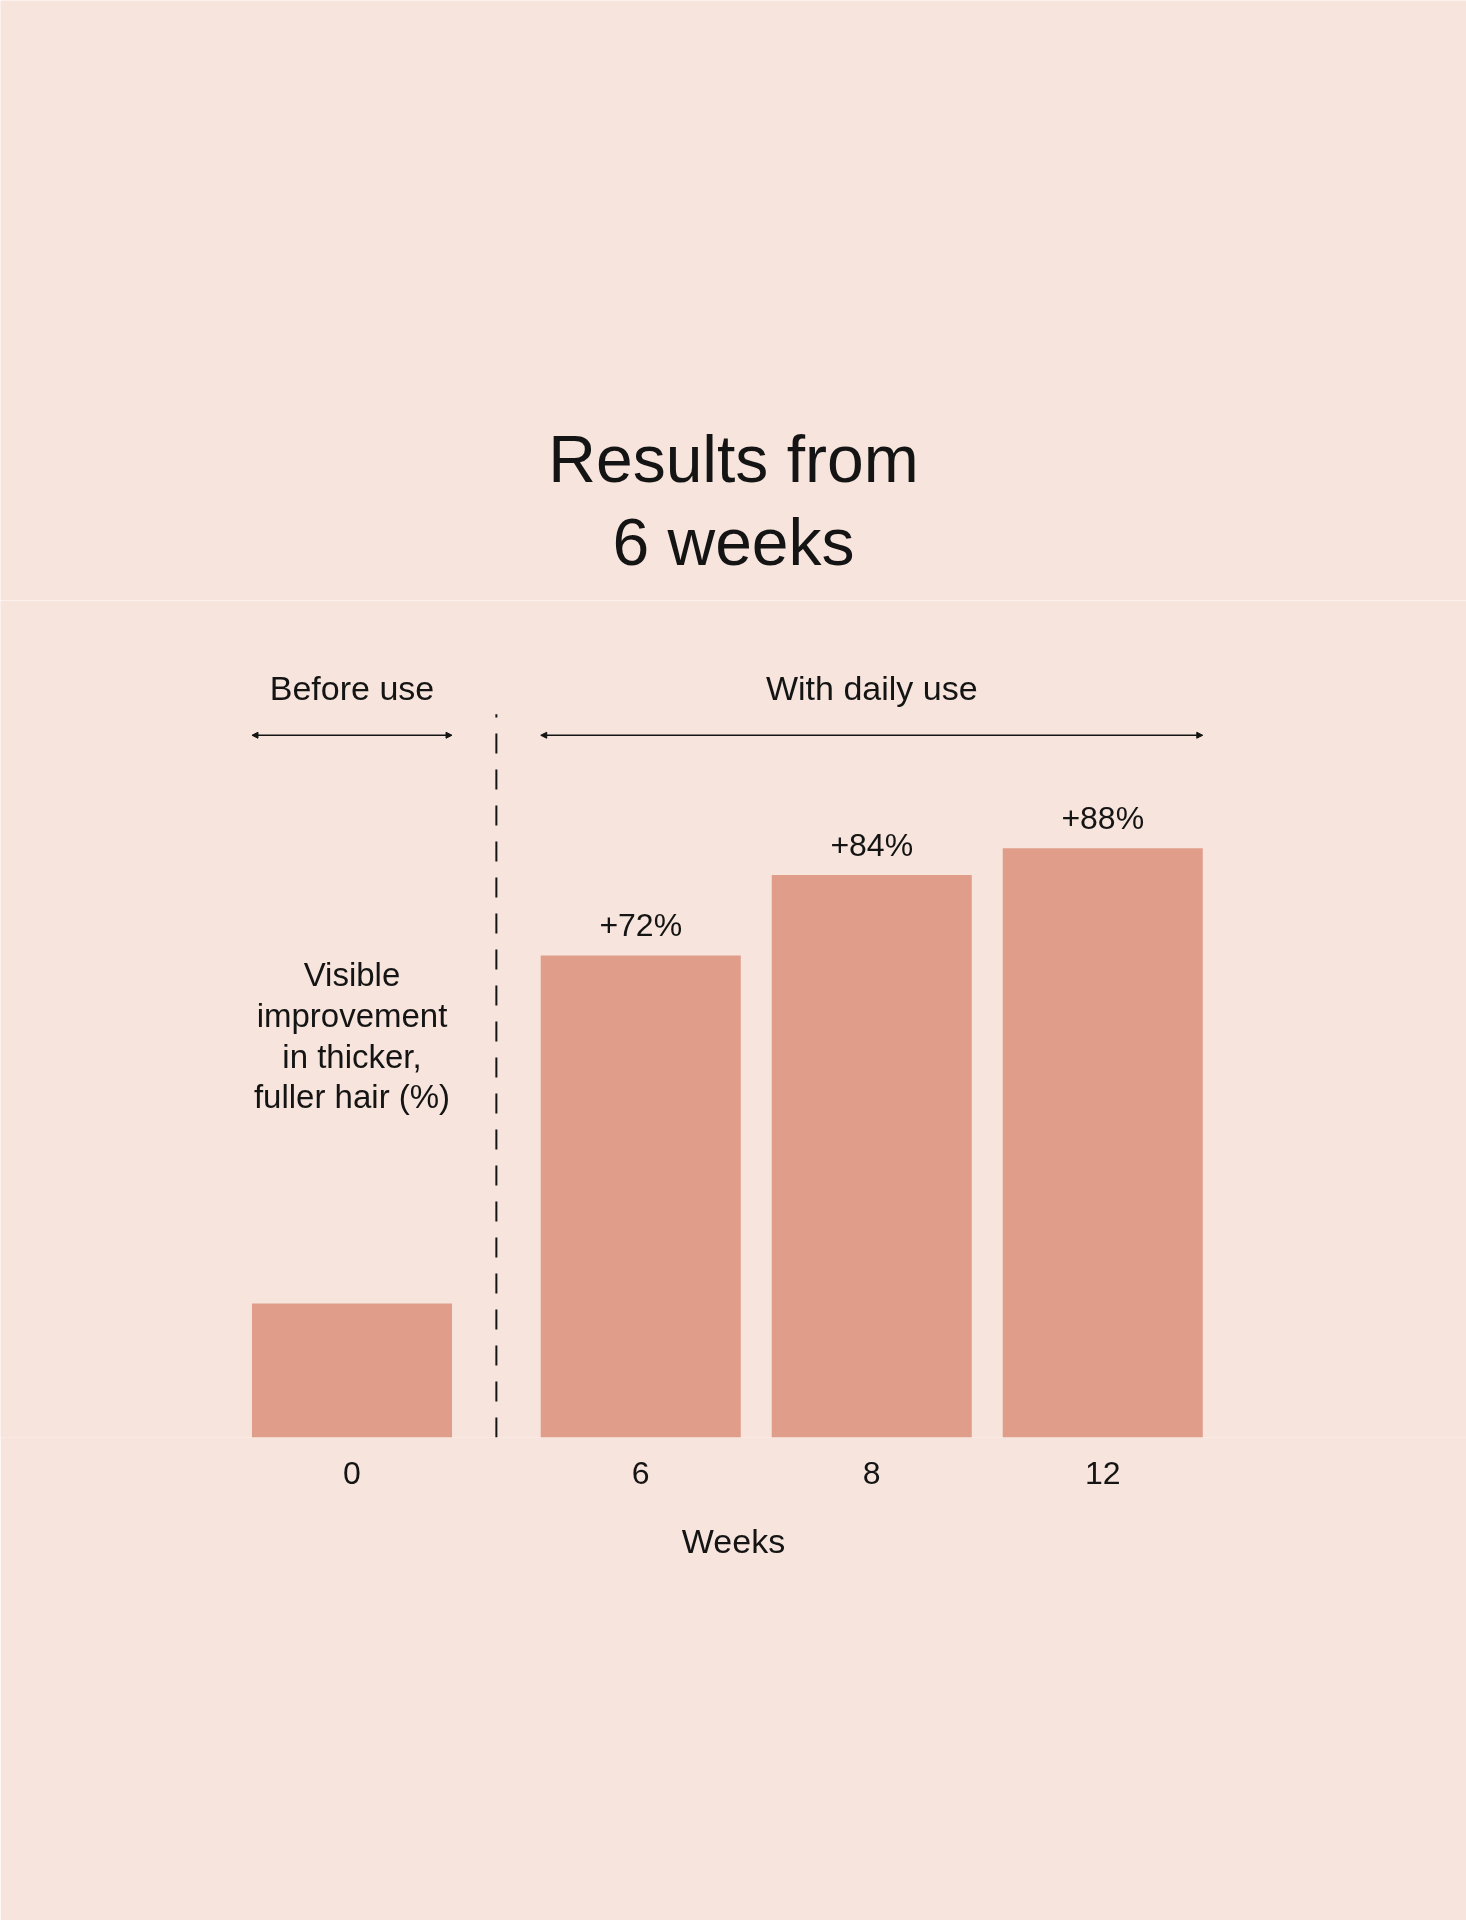  What do you see at coordinates (871, 687) in the screenshot?
I see `annotation: With daily use` at bounding box center [871, 687].